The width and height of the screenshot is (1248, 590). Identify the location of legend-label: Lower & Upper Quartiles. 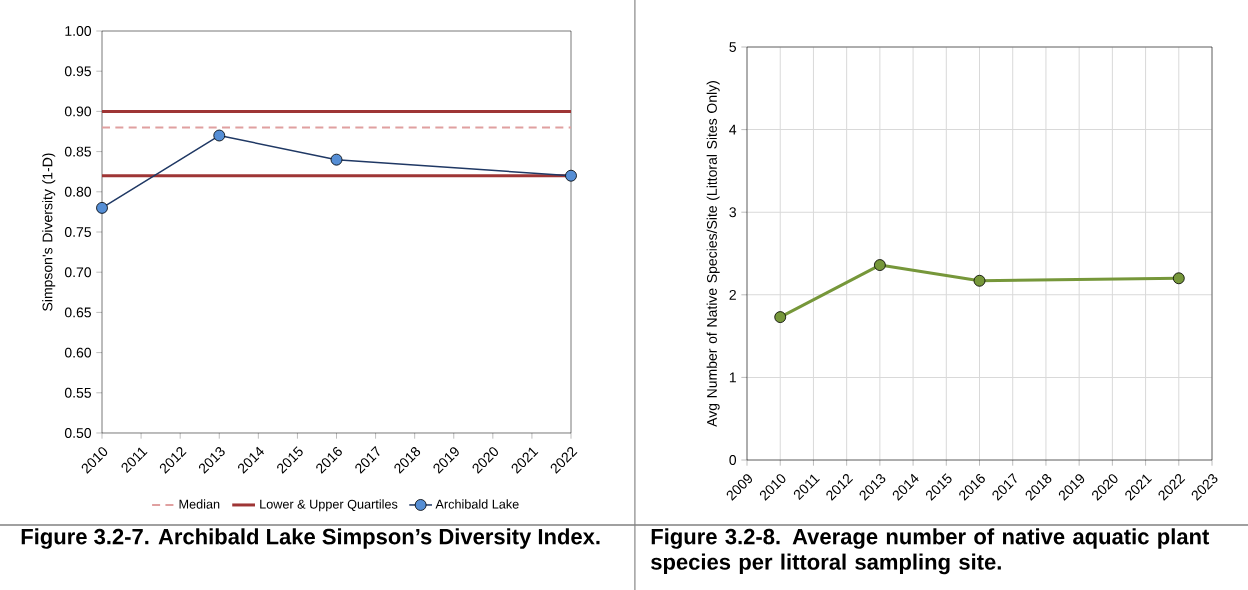
(329, 505).